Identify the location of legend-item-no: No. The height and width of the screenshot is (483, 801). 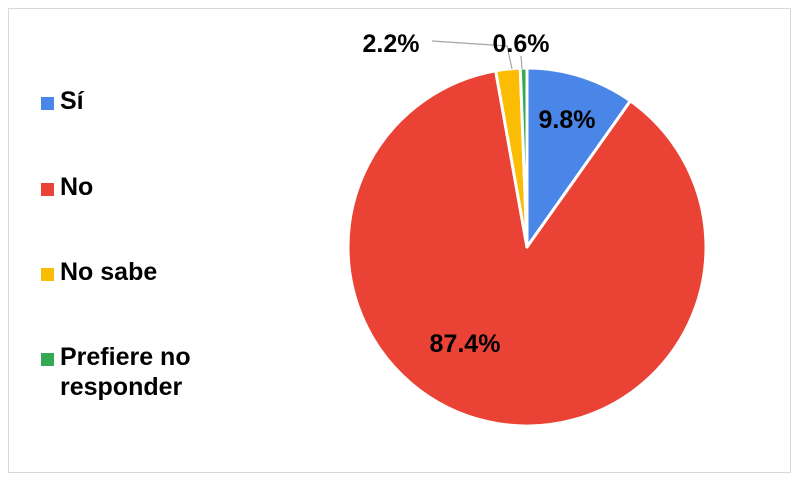
(150, 187).